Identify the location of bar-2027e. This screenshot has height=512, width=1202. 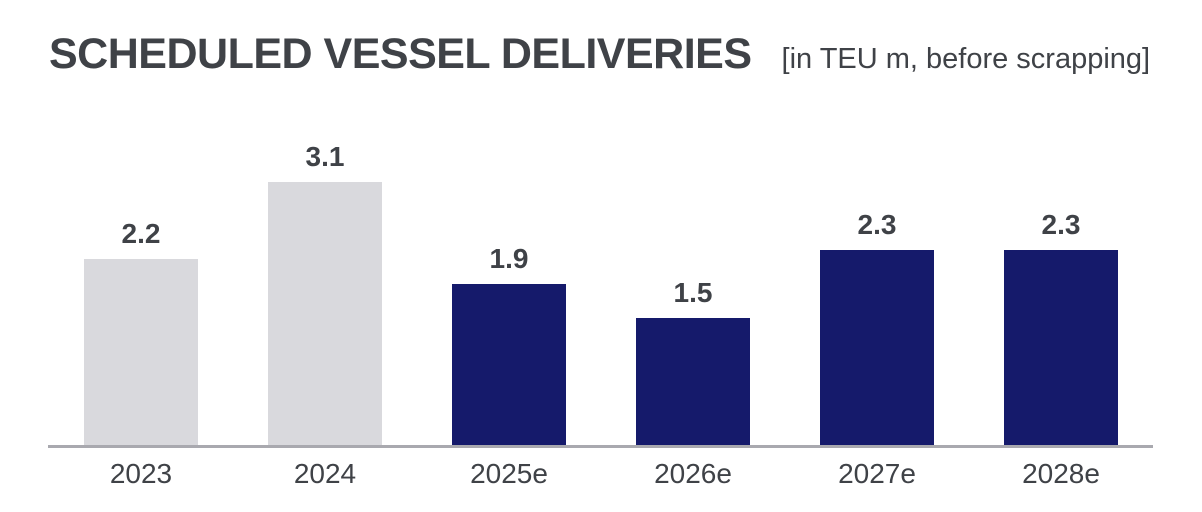
(877, 348).